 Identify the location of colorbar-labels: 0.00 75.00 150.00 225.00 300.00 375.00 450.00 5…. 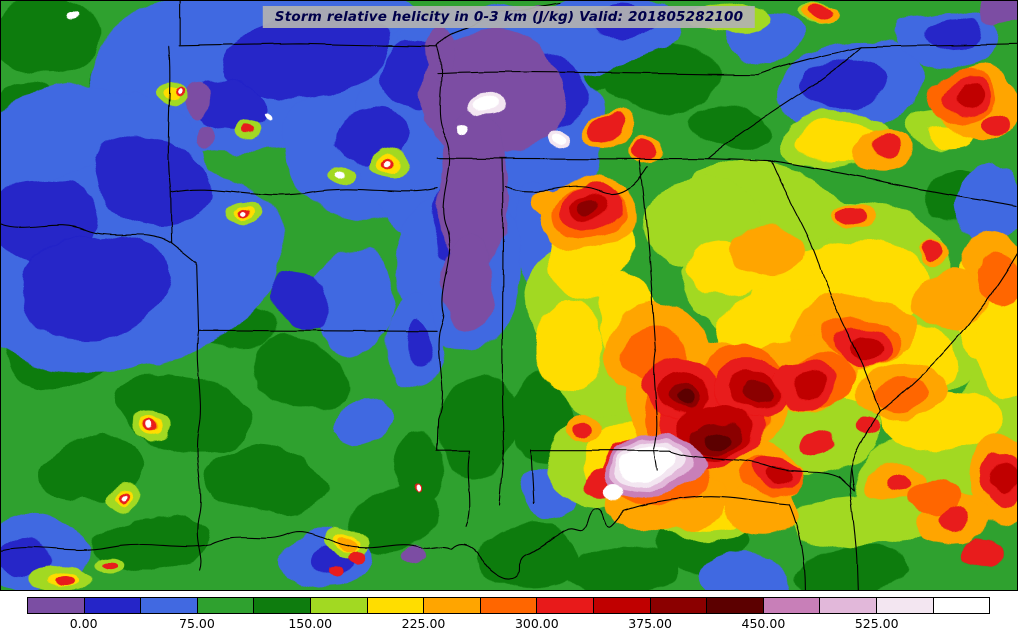
(508, 624).